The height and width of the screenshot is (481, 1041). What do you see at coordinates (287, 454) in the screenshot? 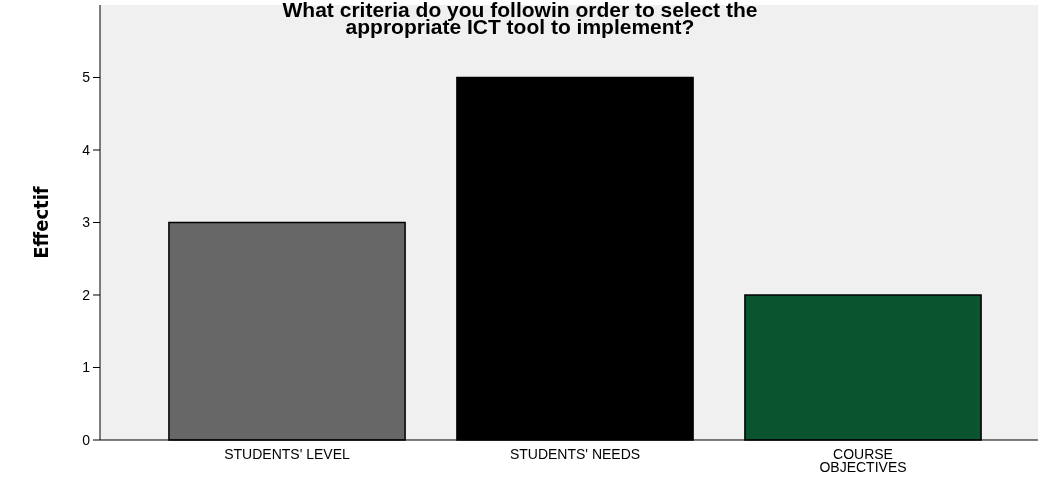
I see `x-tick-label: STUDENTS' LEVEL` at bounding box center [287, 454].